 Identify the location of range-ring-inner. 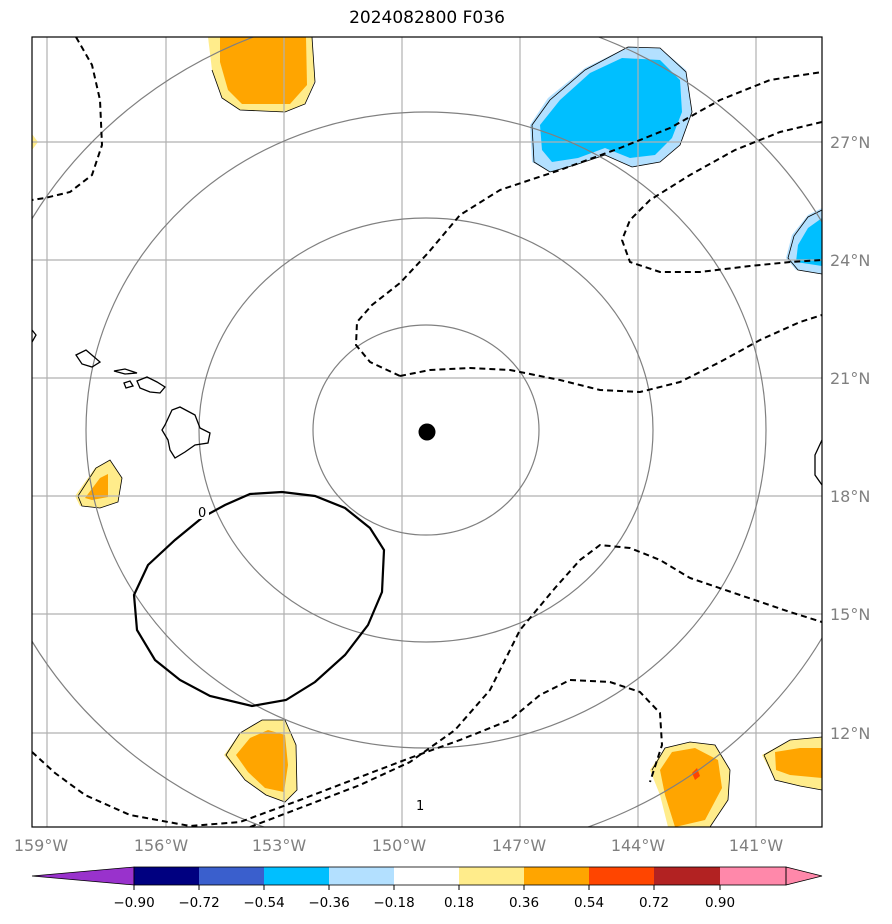
(426, 430).